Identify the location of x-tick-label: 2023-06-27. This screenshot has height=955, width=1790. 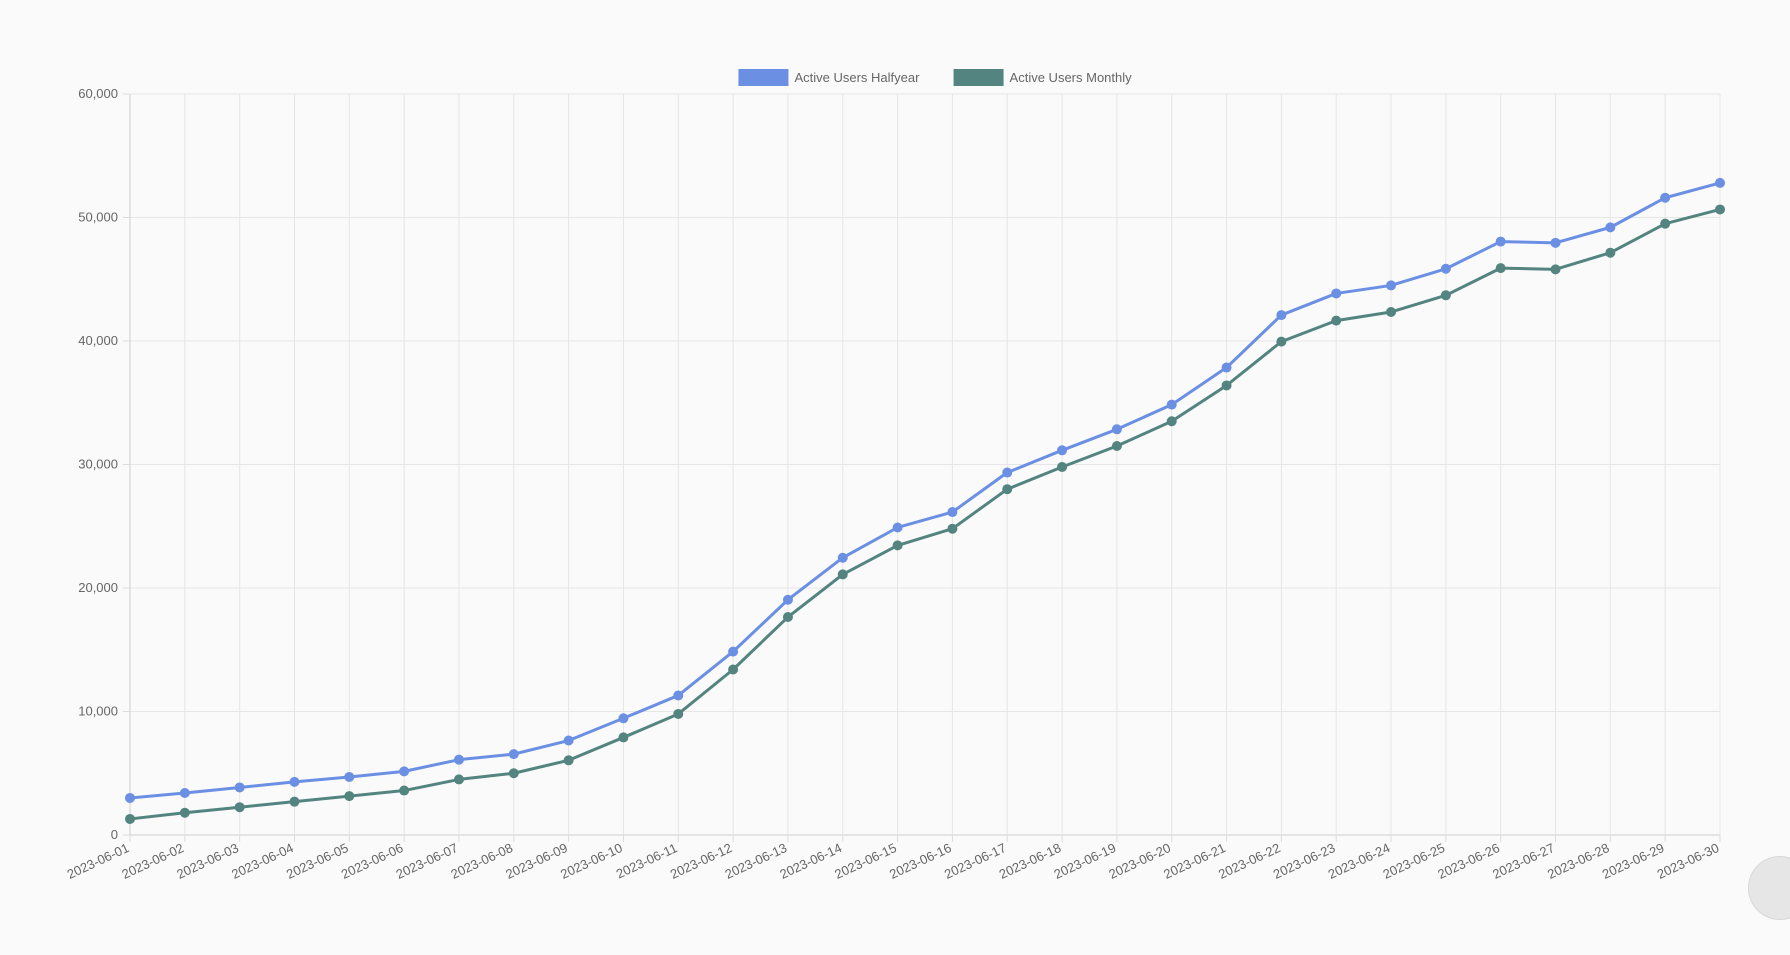
(1523, 861).